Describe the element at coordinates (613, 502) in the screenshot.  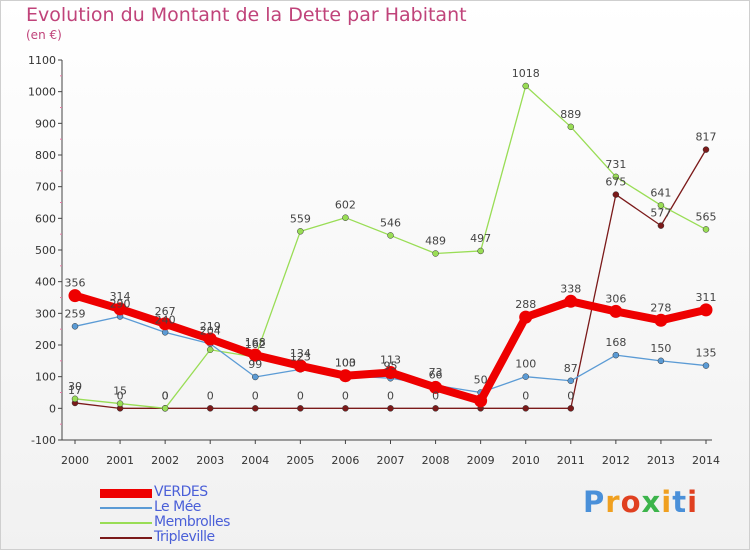
I see `brand-letter: r` at that location.